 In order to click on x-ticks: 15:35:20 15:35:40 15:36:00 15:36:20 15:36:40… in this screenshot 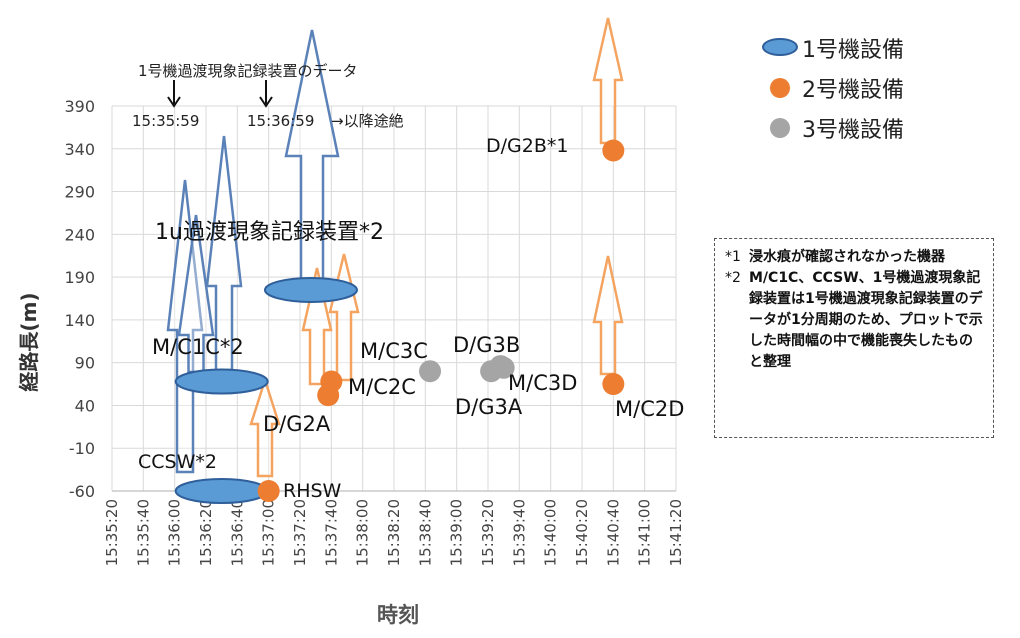, I will do `click(394, 532)`.